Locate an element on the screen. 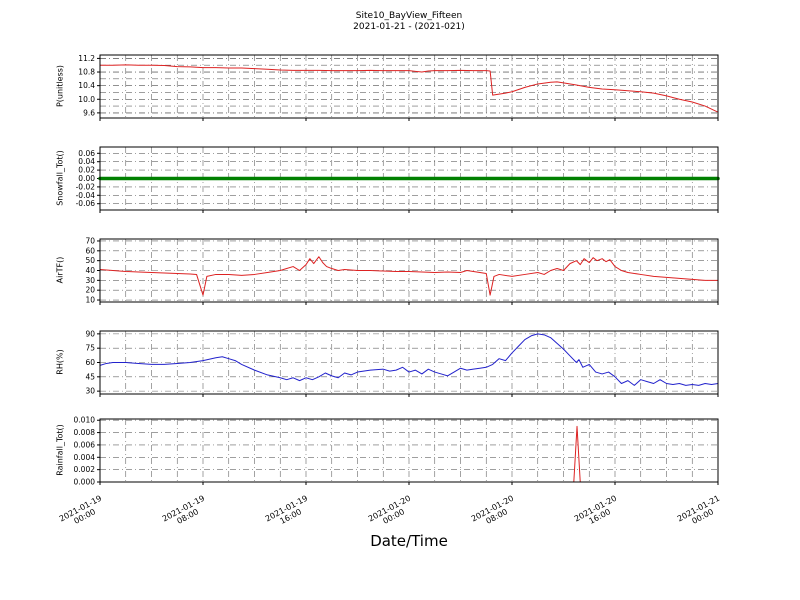 This screenshot has height=600, width=800. svg-text: 0.004 is located at coordinates (85, 457).